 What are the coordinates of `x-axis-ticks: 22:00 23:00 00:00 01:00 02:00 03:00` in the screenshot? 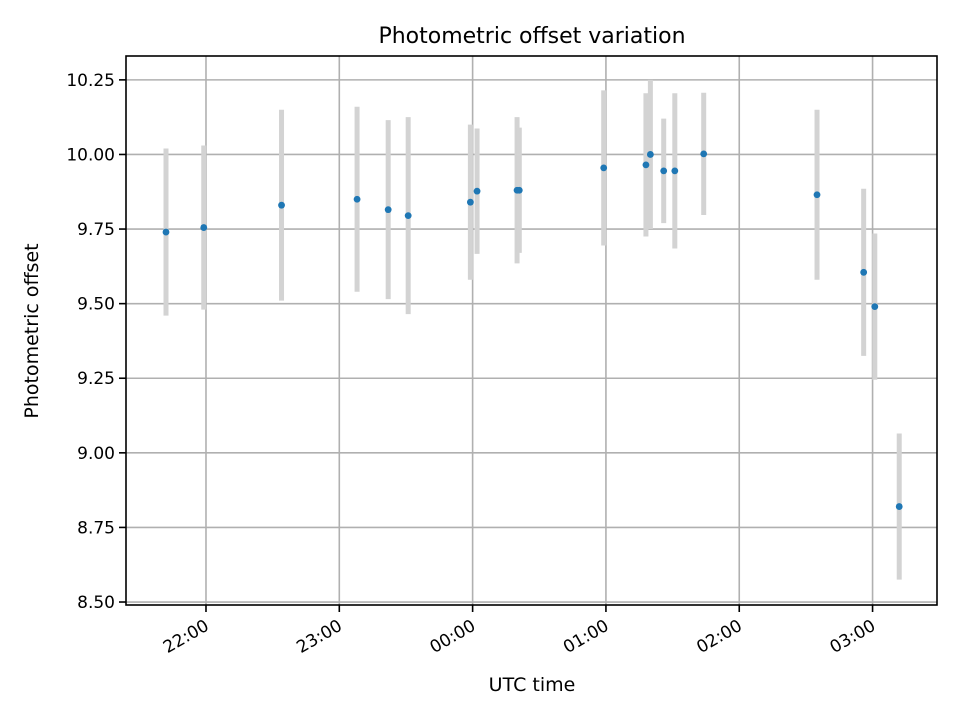 It's located at (519, 631).